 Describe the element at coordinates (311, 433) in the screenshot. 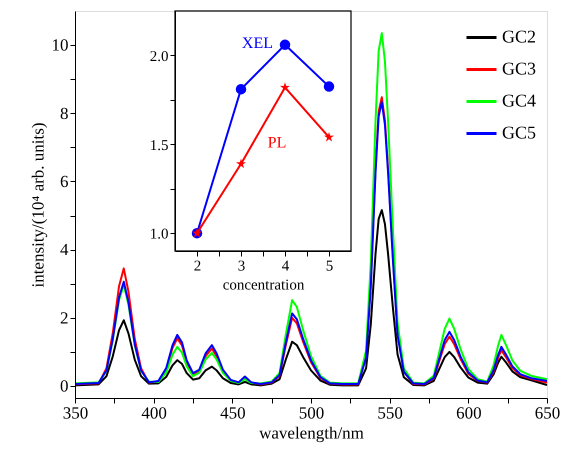

I see `x-axis-title: wavelength/nm` at that location.